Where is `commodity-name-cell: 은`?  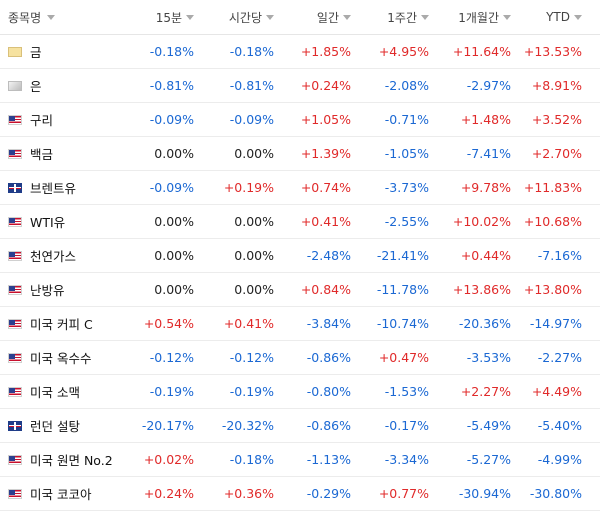 commodity-name-cell: 은 is located at coordinates (57, 85).